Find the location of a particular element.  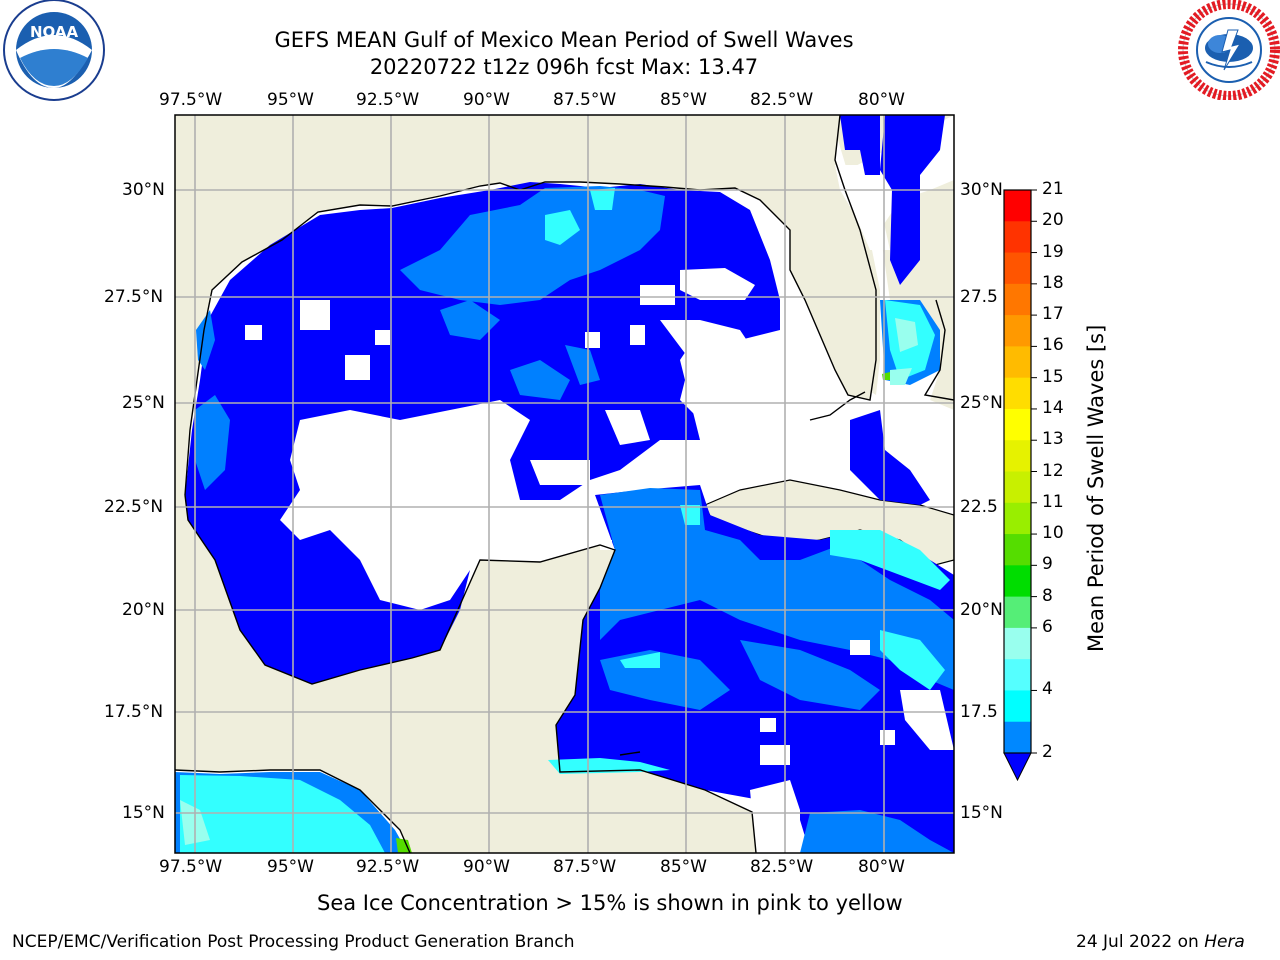

colorbar-tick-label: 6 is located at coordinates (1047, 626).